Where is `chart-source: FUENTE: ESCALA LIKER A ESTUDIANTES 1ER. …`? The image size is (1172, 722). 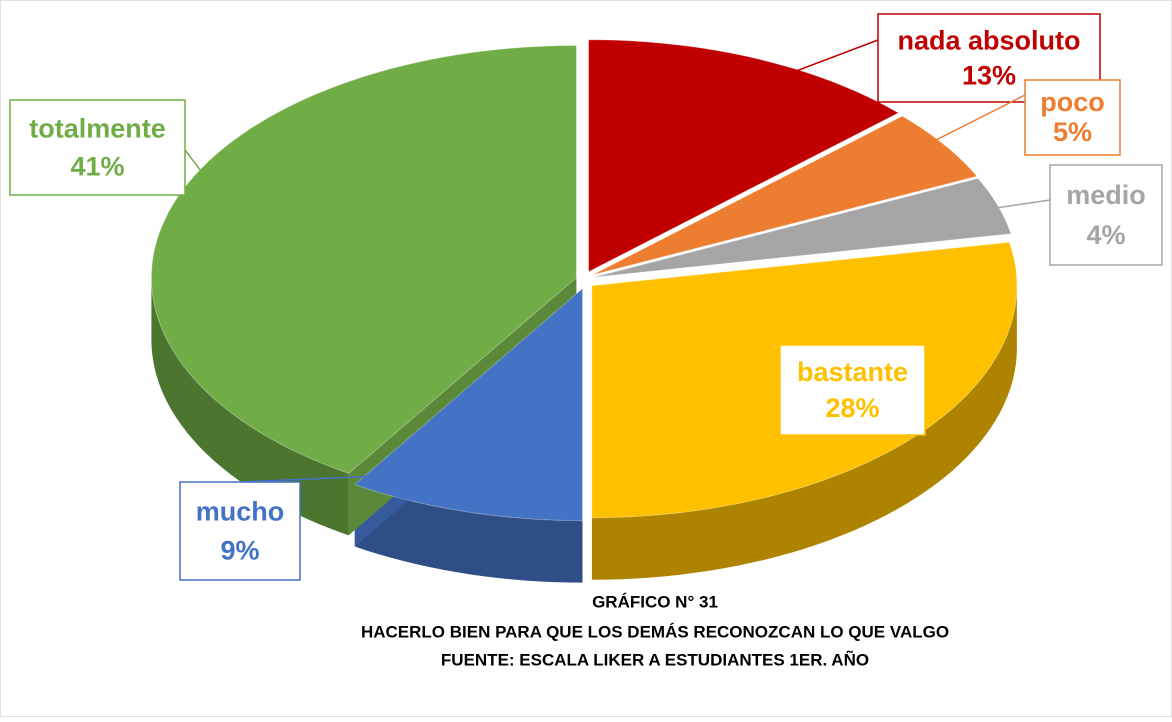 chart-source: FUENTE: ESCALA LIKER A ESTUDIANTES 1ER. … is located at coordinates (655, 659).